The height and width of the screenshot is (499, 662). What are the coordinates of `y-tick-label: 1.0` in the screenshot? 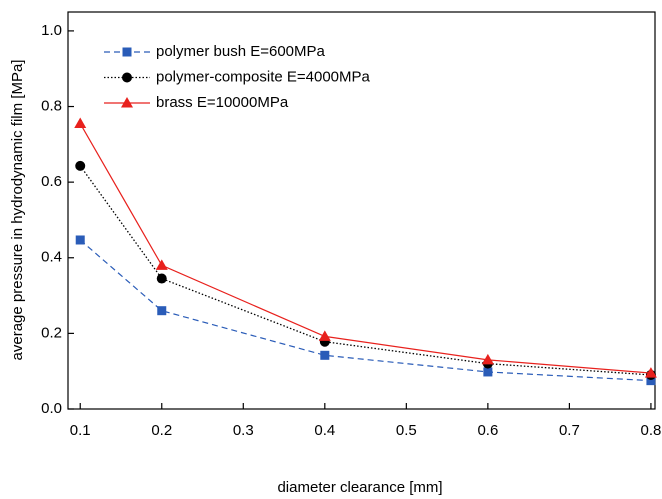 It's located at (51, 30).